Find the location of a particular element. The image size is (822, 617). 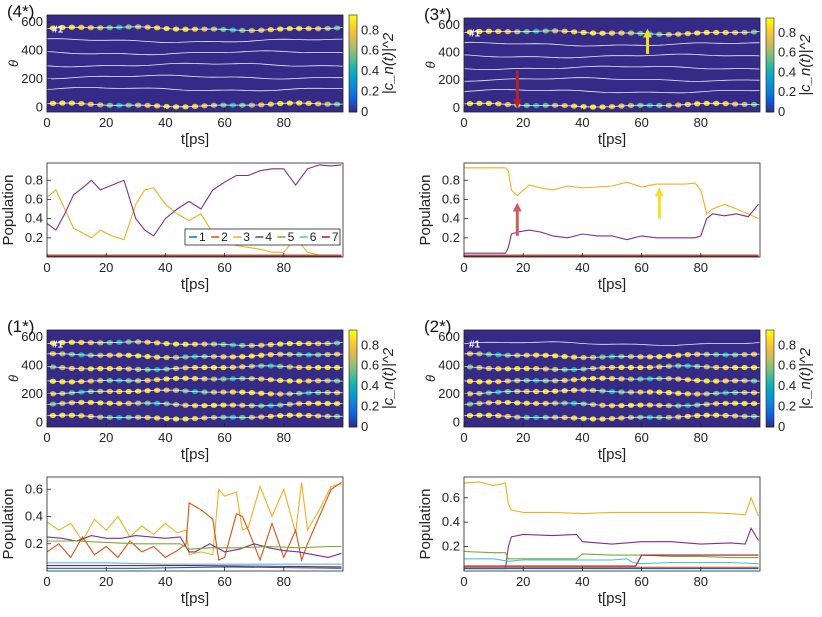

population-ytick-label: 0.6 is located at coordinates (34, 488).